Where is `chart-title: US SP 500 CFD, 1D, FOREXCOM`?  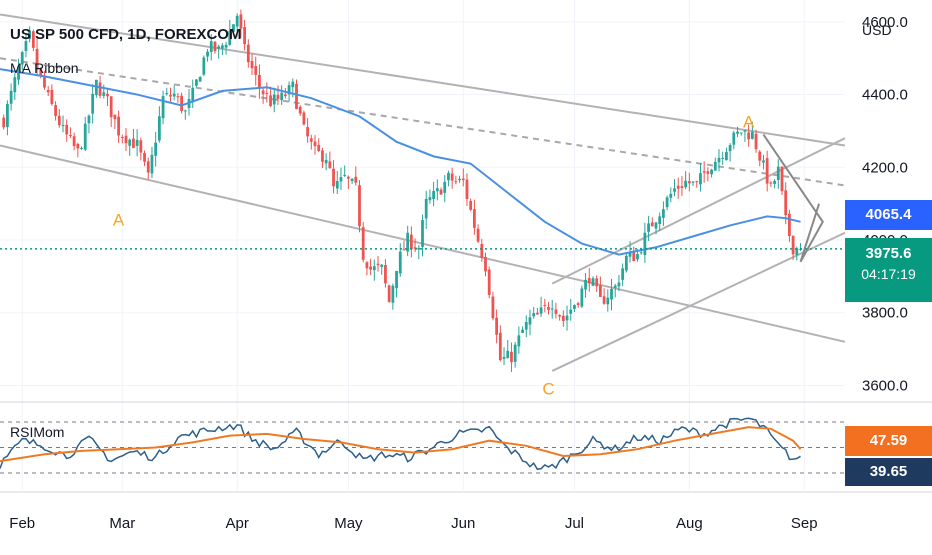 chart-title: US SP 500 CFD, 1D, FOREXCOM is located at coordinates (126, 34).